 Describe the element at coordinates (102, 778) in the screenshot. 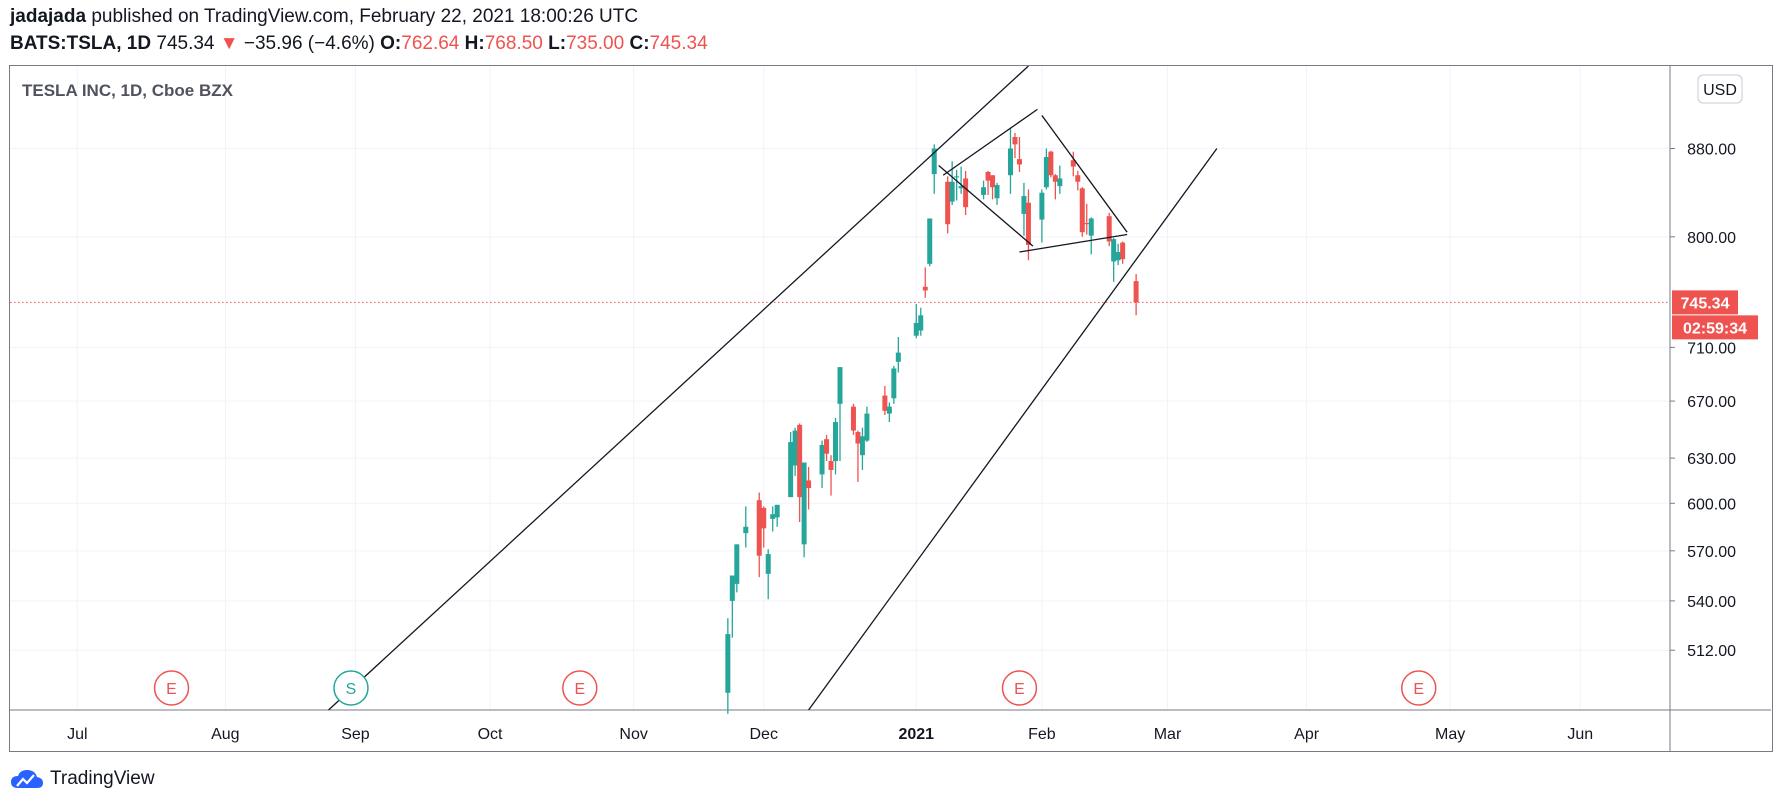

I see `brand-name: TradingView` at that location.